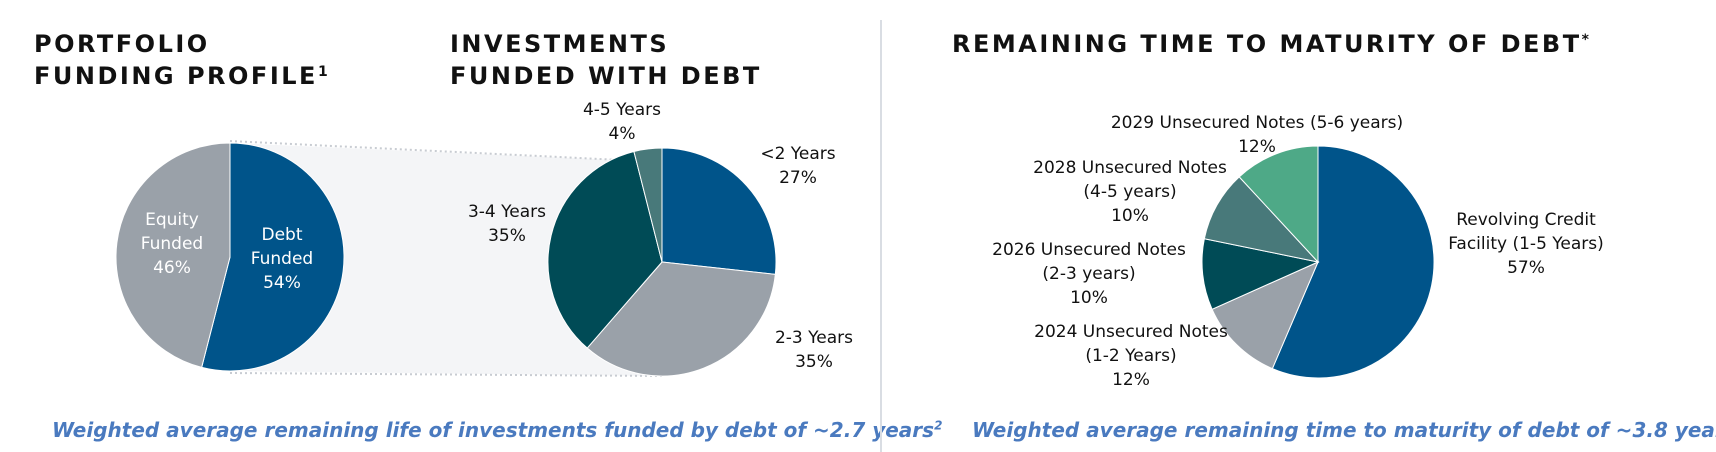  I want to click on pie-chart-1: Debt Funded 54% Equity Funded 46%, so click(230, 257).